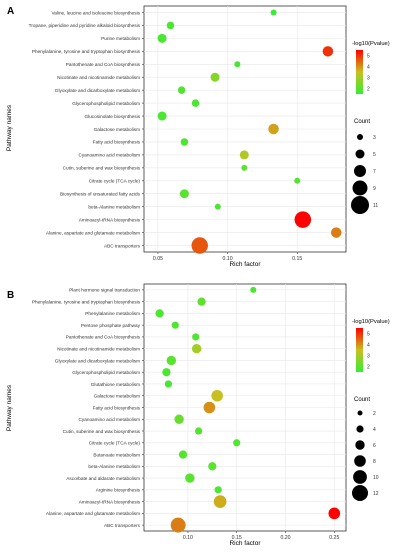  I want to click on y-tick-label: Cutin, suberine and wax biosynthesis, so click(102, 431).